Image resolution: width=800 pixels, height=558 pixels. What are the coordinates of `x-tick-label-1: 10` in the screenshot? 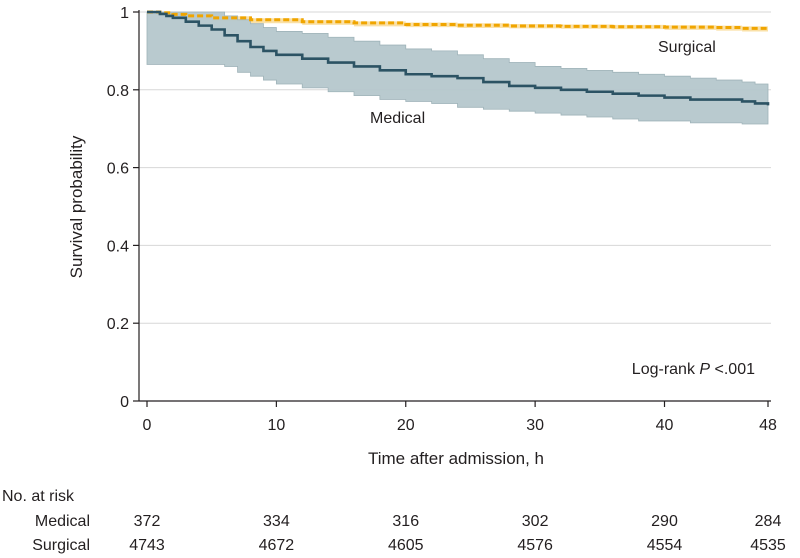 It's located at (276, 425).